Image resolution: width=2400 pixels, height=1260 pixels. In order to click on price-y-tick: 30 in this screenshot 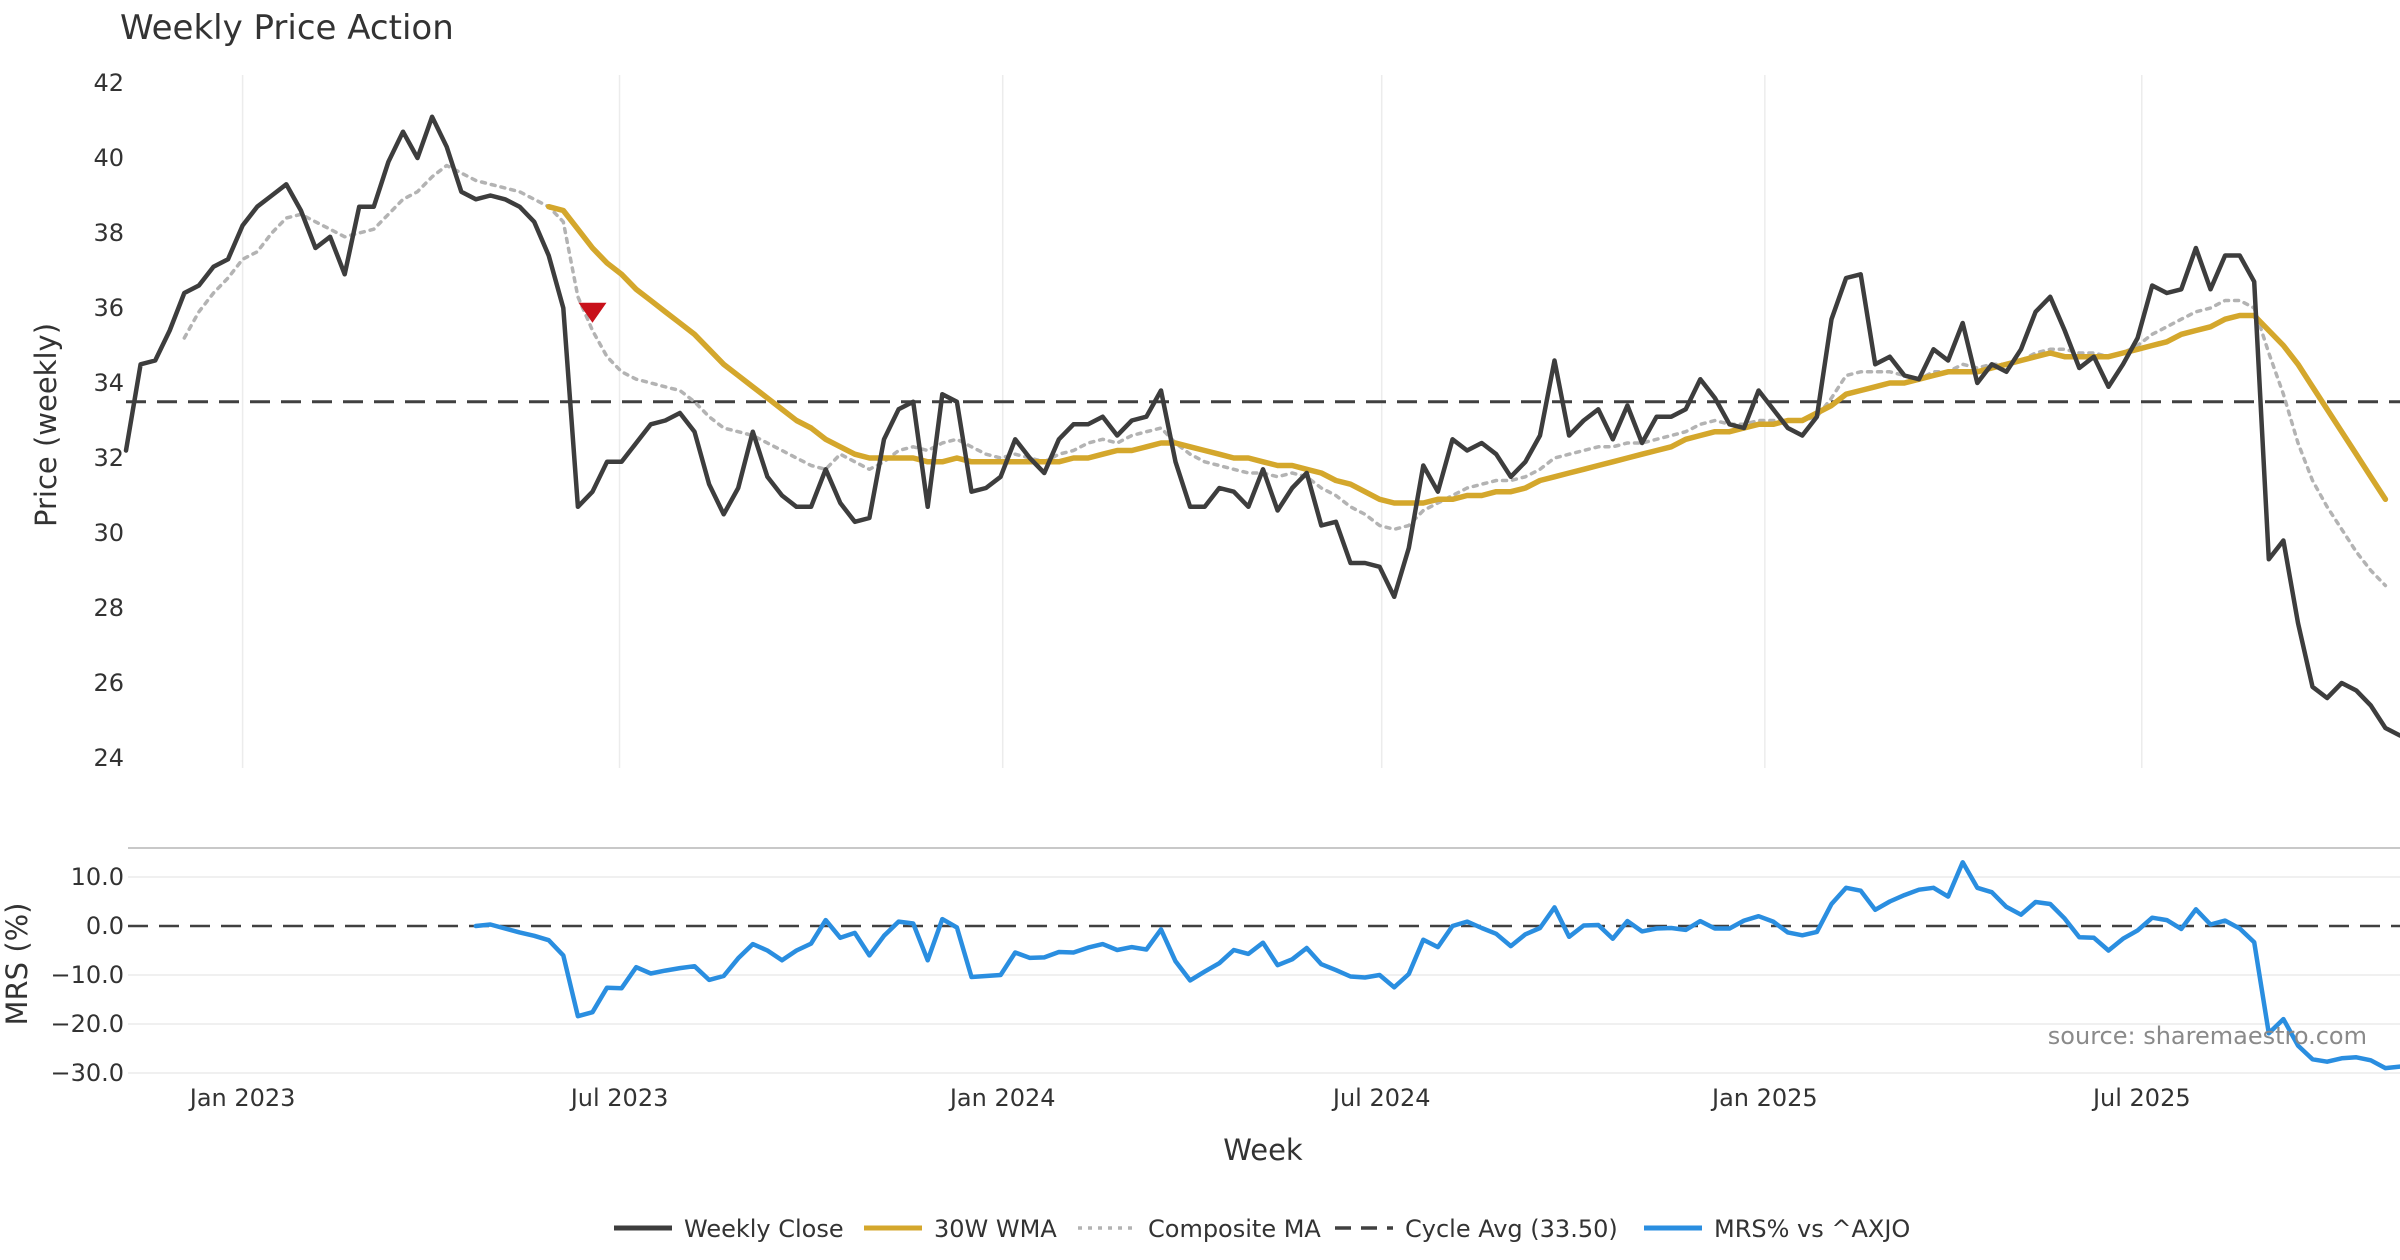, I will do `click(108, 533)`.